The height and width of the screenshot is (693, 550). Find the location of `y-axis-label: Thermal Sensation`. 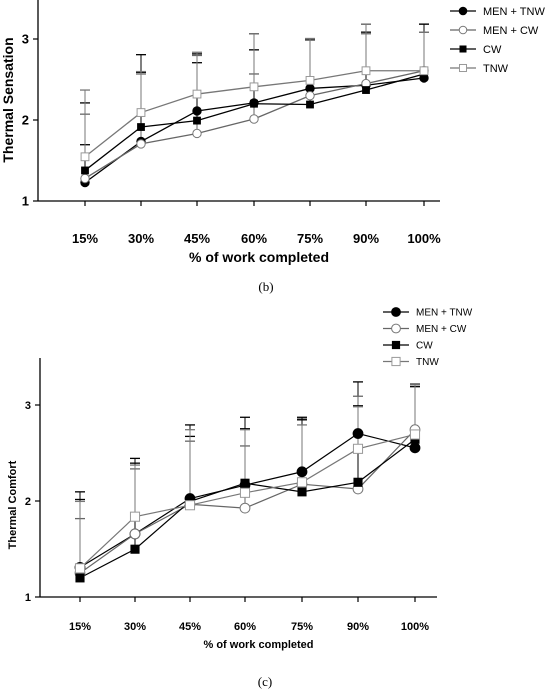

y-axis-label: Thermal Sensation is located at coordinates (8, 99).